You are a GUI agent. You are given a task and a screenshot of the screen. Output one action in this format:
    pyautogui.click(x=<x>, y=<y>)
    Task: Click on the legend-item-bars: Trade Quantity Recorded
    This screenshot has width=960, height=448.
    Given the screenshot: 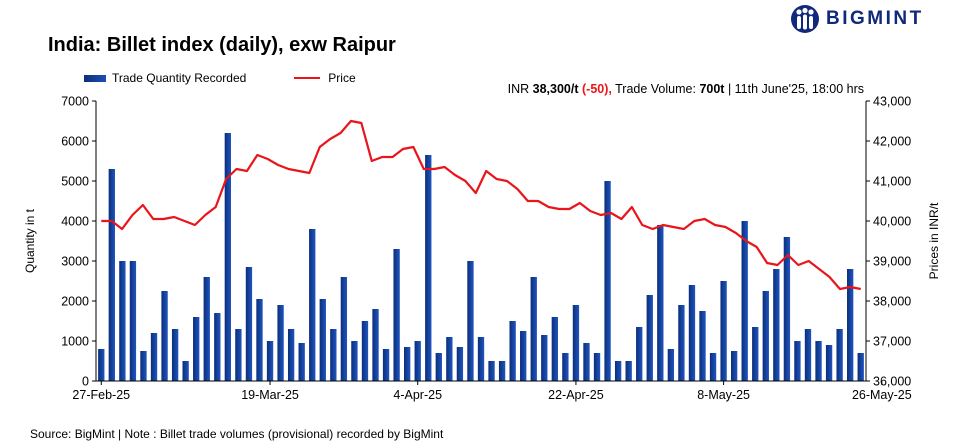 What is the action you would take?
    pyautogui.click(x=165, y=78)
    